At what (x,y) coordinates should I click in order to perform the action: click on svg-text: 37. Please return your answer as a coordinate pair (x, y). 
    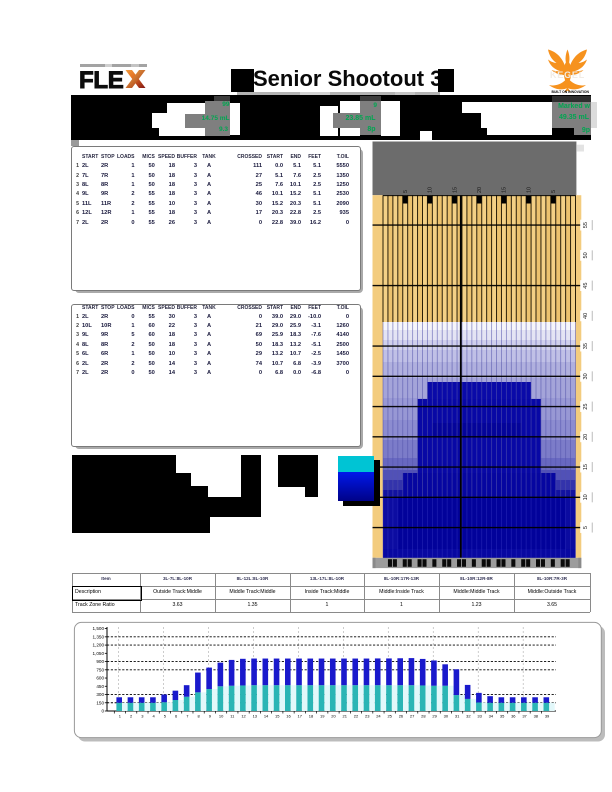
    Looking at the image, I should click on (524, 716).